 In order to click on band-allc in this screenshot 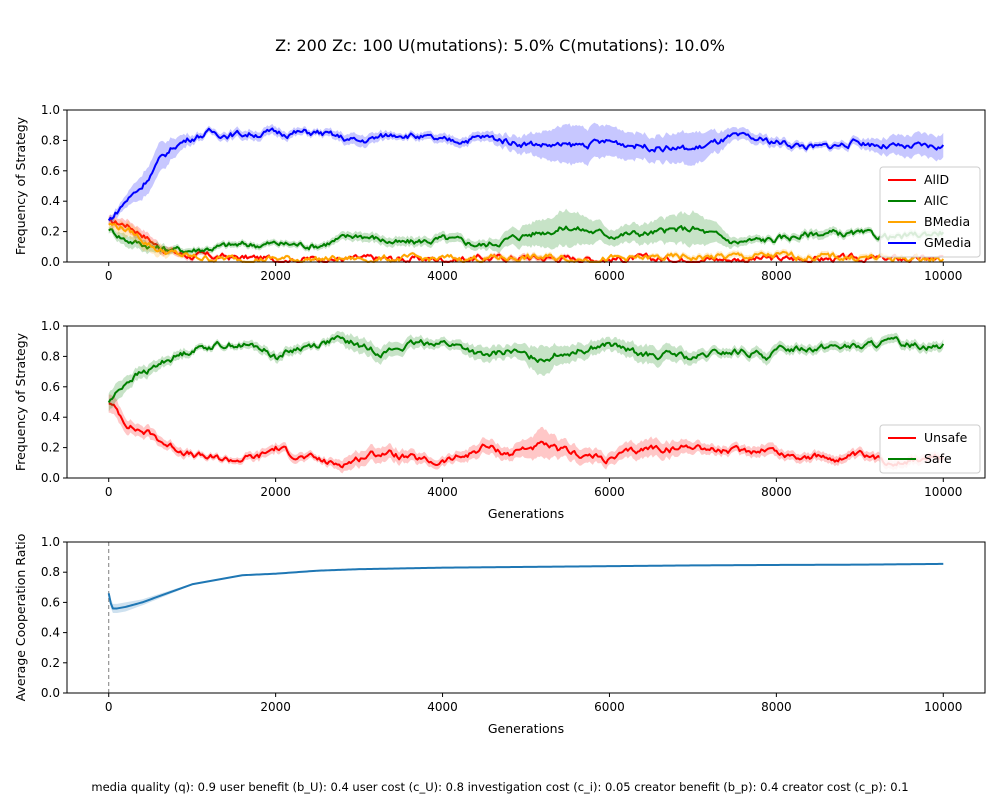, I will do `click(526, 232)`.